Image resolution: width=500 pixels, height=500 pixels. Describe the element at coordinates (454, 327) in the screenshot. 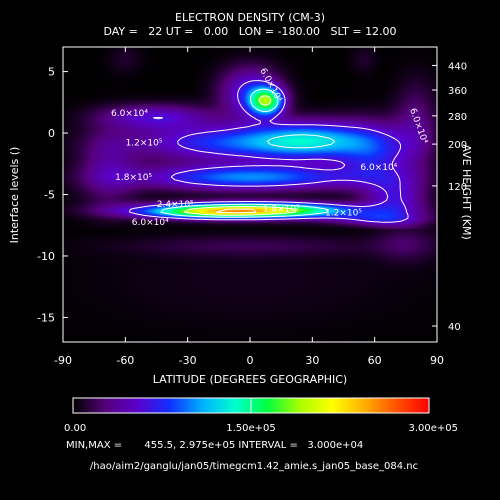

I see `y2-tick-label: 40` at that location.